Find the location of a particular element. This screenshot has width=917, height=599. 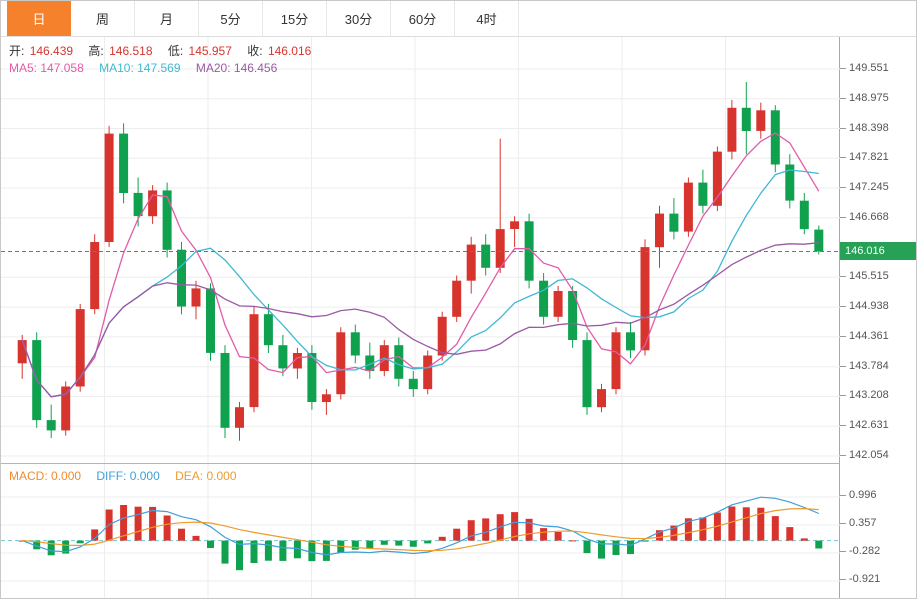

price-axis-label: 148.975 is located at coordinates (864, 97).